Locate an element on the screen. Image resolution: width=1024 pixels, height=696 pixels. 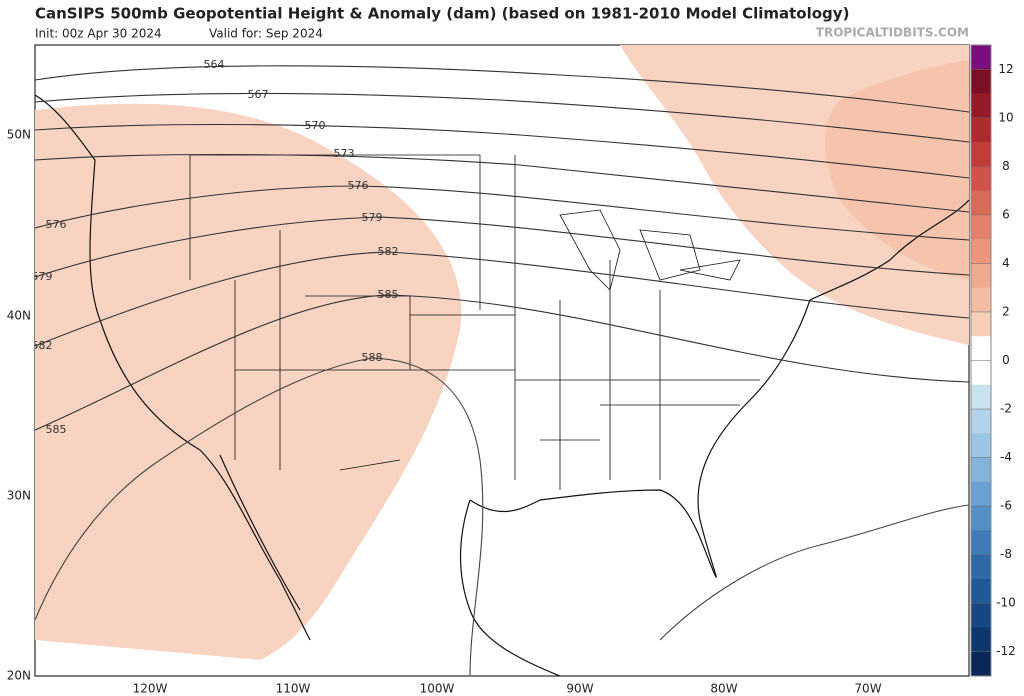
latitude-label: 20N is located at coordinates (19, 676).